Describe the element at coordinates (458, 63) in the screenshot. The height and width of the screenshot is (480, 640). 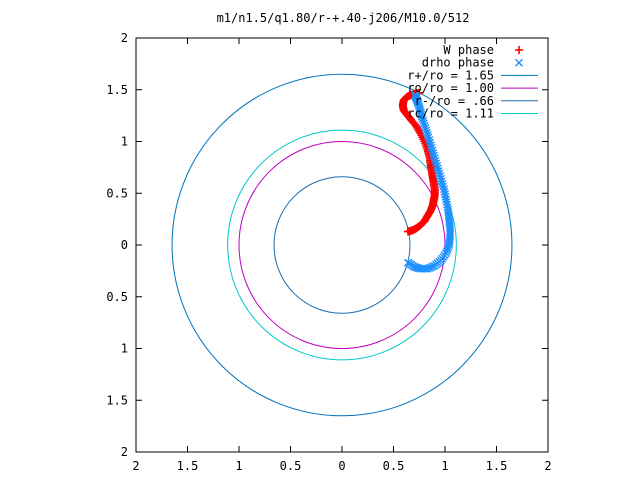
I see `legend-label: drho phase` at that location.